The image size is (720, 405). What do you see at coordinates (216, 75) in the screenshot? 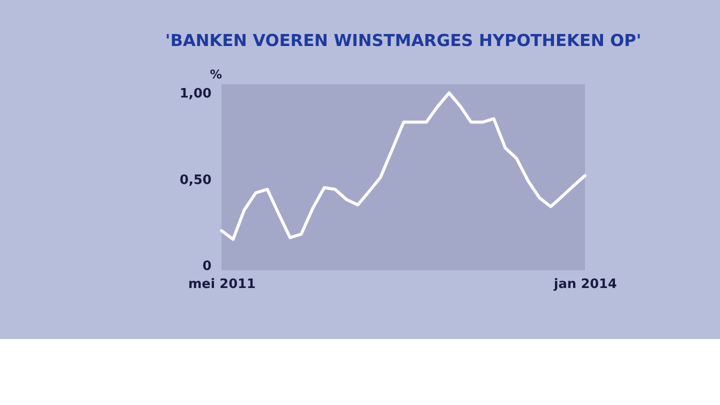
I see `y-axis-title: %` at bounding box center [216, 75].